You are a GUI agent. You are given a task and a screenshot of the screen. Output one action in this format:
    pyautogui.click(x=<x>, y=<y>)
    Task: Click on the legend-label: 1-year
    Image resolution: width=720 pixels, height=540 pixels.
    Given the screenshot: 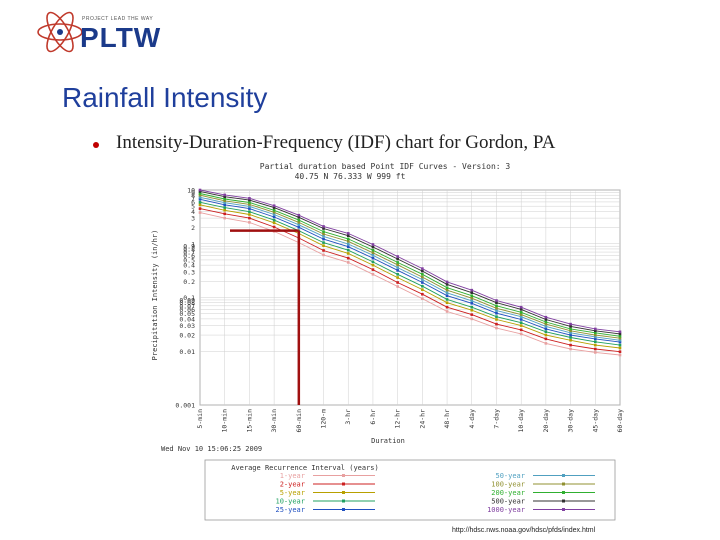 What is the action you would take?
    pyautogui.click(x=292, y=476)
    